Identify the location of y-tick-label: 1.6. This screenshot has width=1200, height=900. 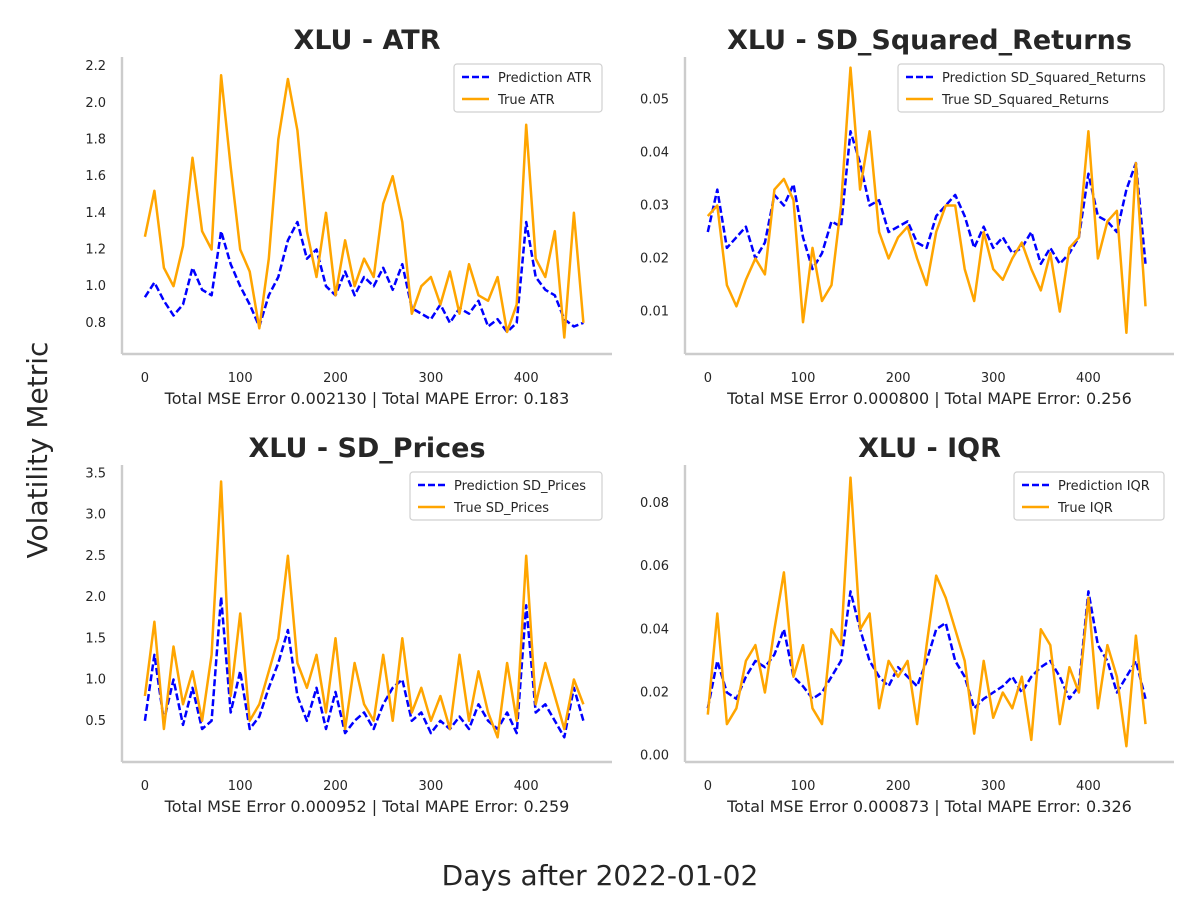
(95, 176).